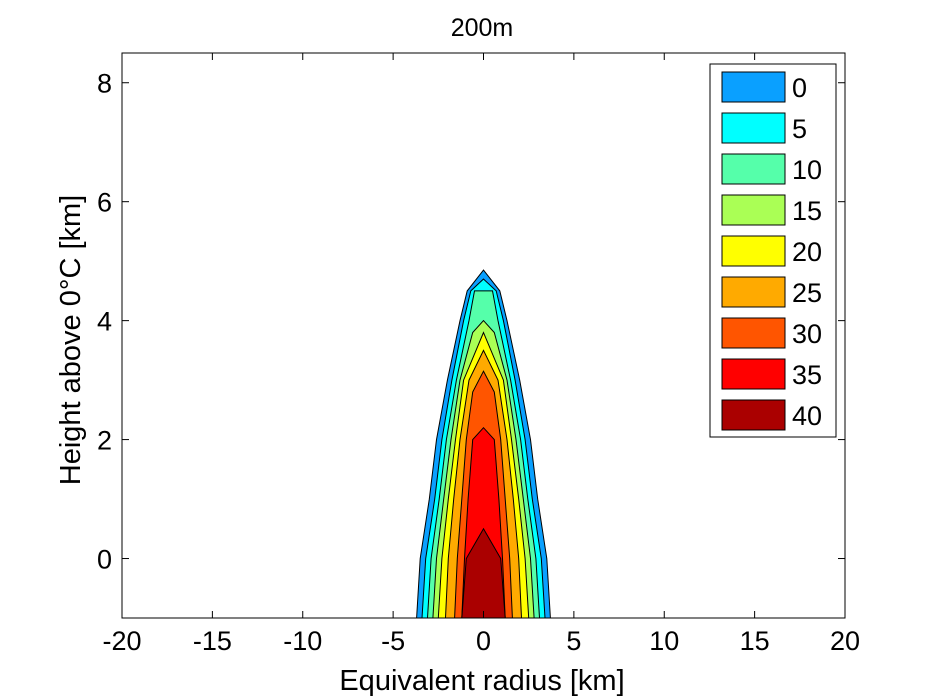  Describe the element at coordinates (807, 211) in the screenshot. I see `legend-label-15: 15` at that location.